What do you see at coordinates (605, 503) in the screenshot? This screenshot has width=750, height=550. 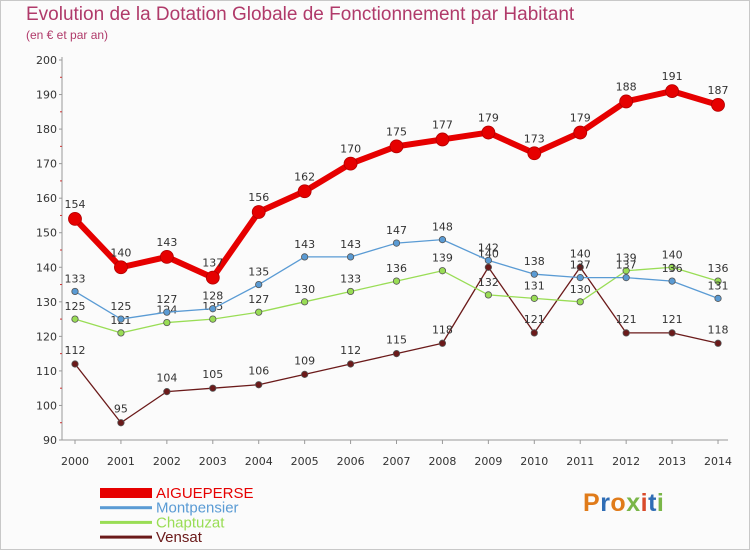 I see `logo-letter: r` at bounding box center [605, 503].